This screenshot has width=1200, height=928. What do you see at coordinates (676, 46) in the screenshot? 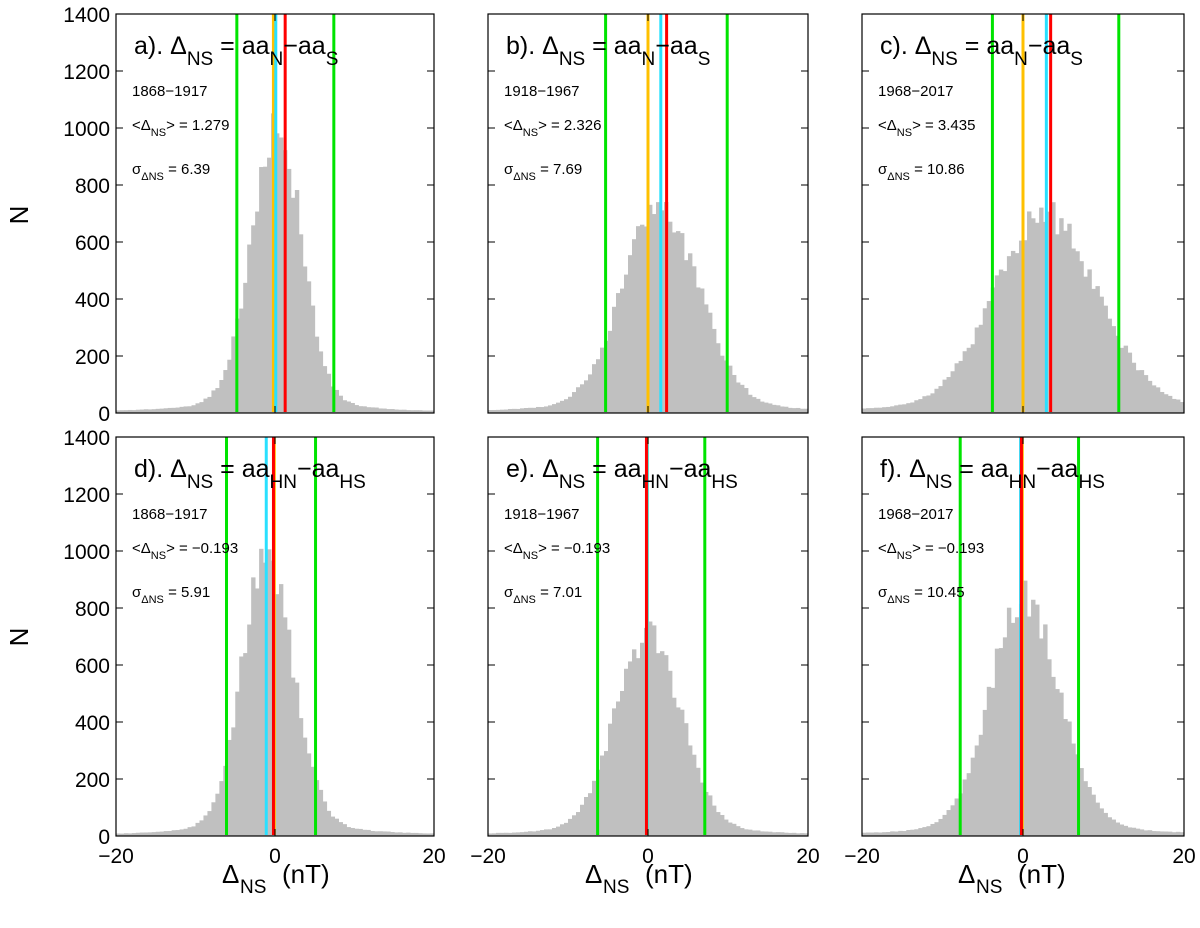
I see `panel-title-b-part: −aa` at bounding box center [676, 46].